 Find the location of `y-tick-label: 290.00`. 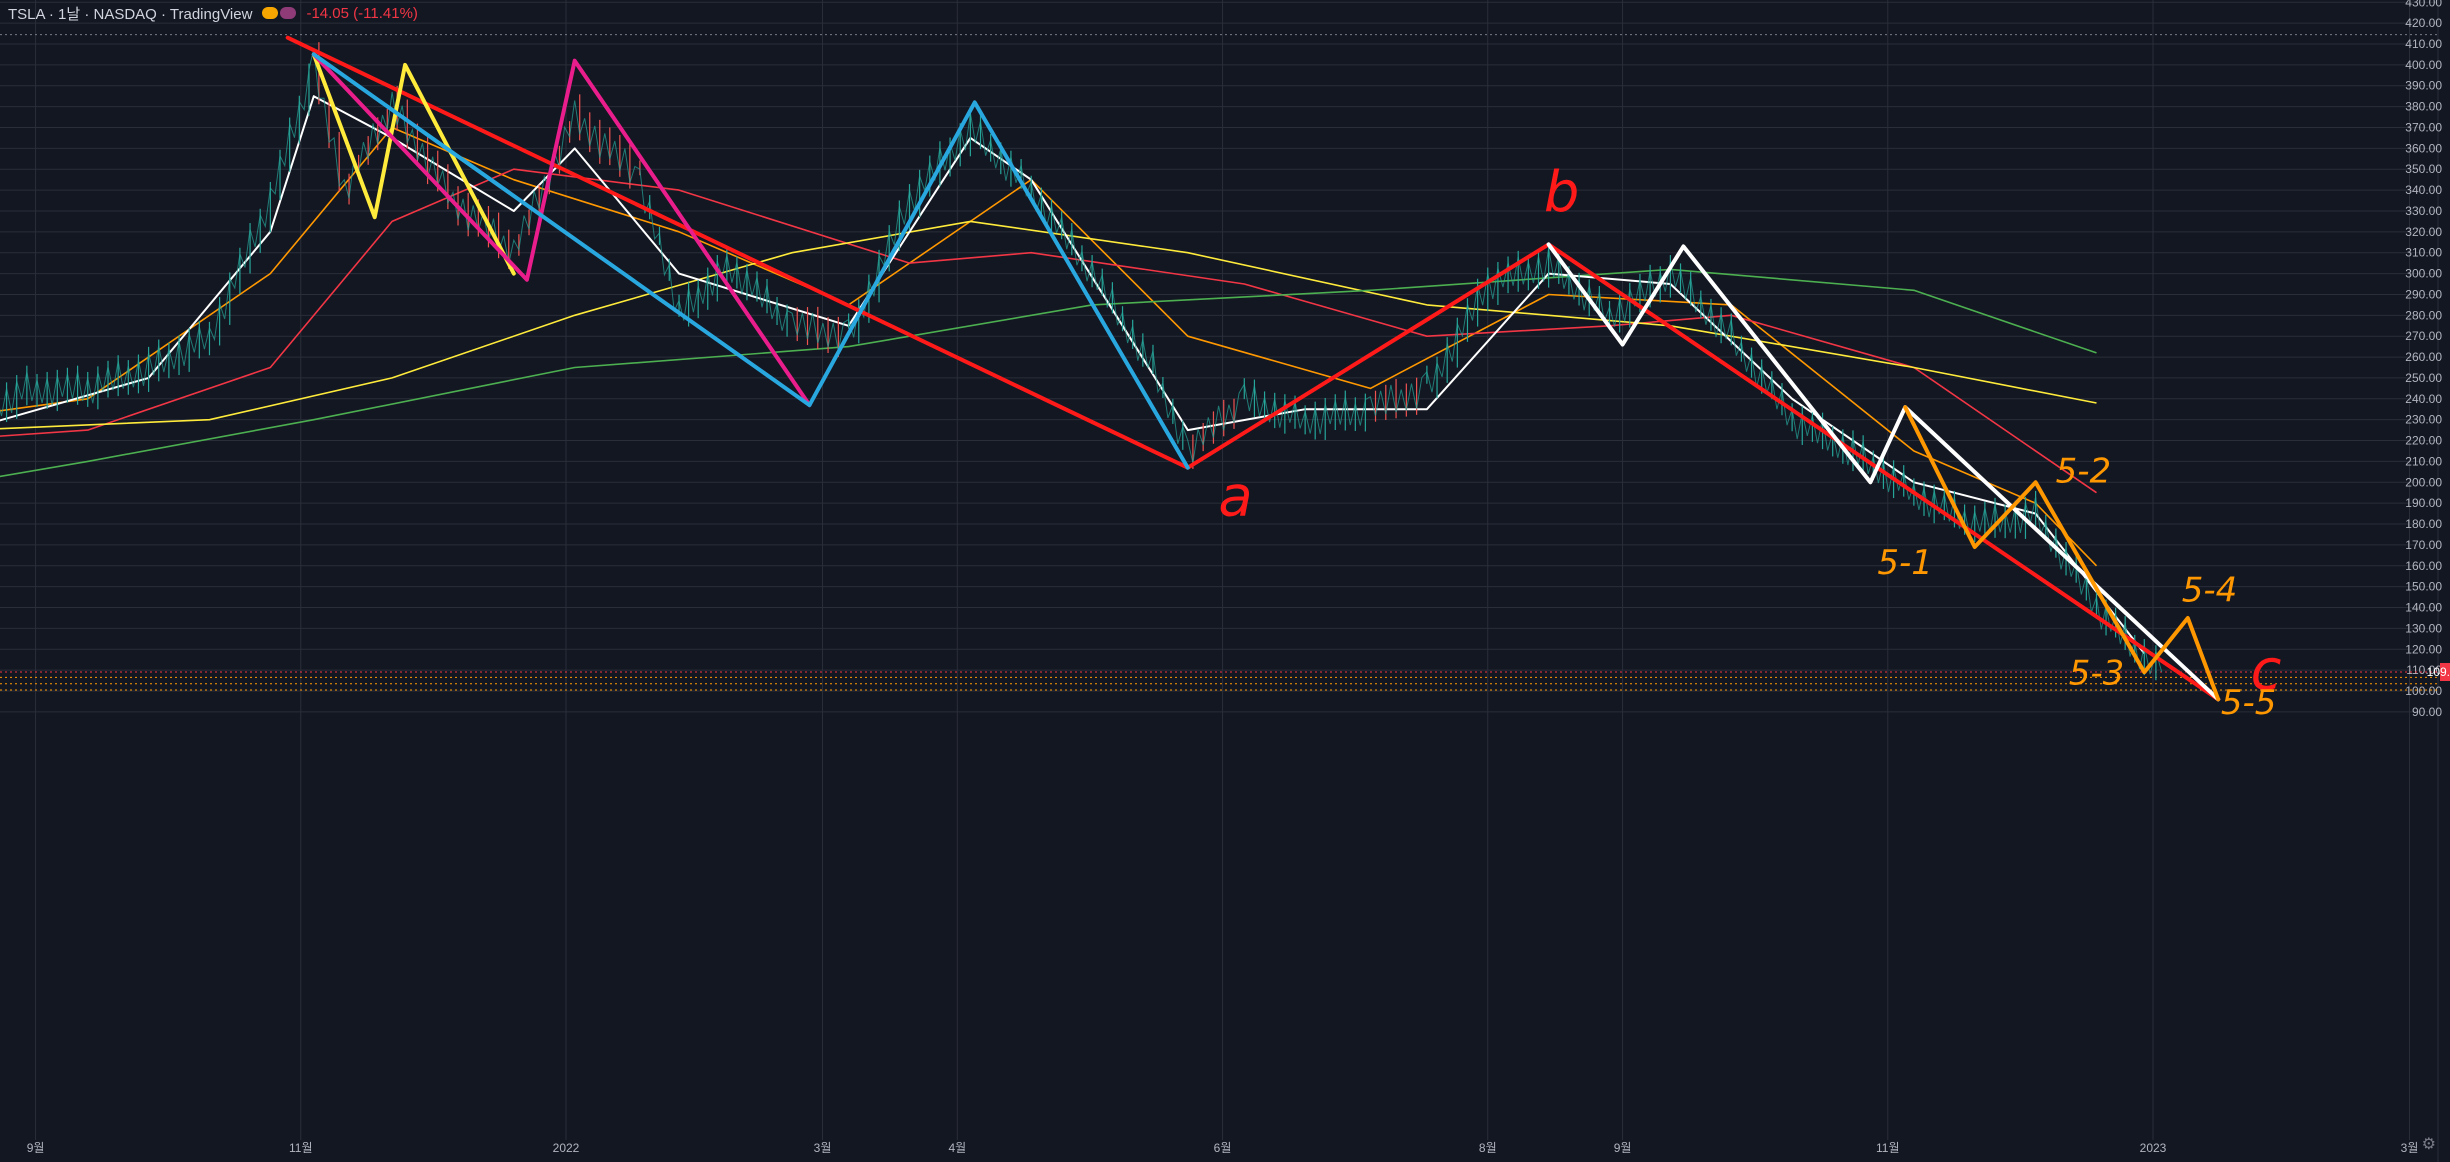

y-tick-label: 290.00 is located at coordinates (2423, 294).